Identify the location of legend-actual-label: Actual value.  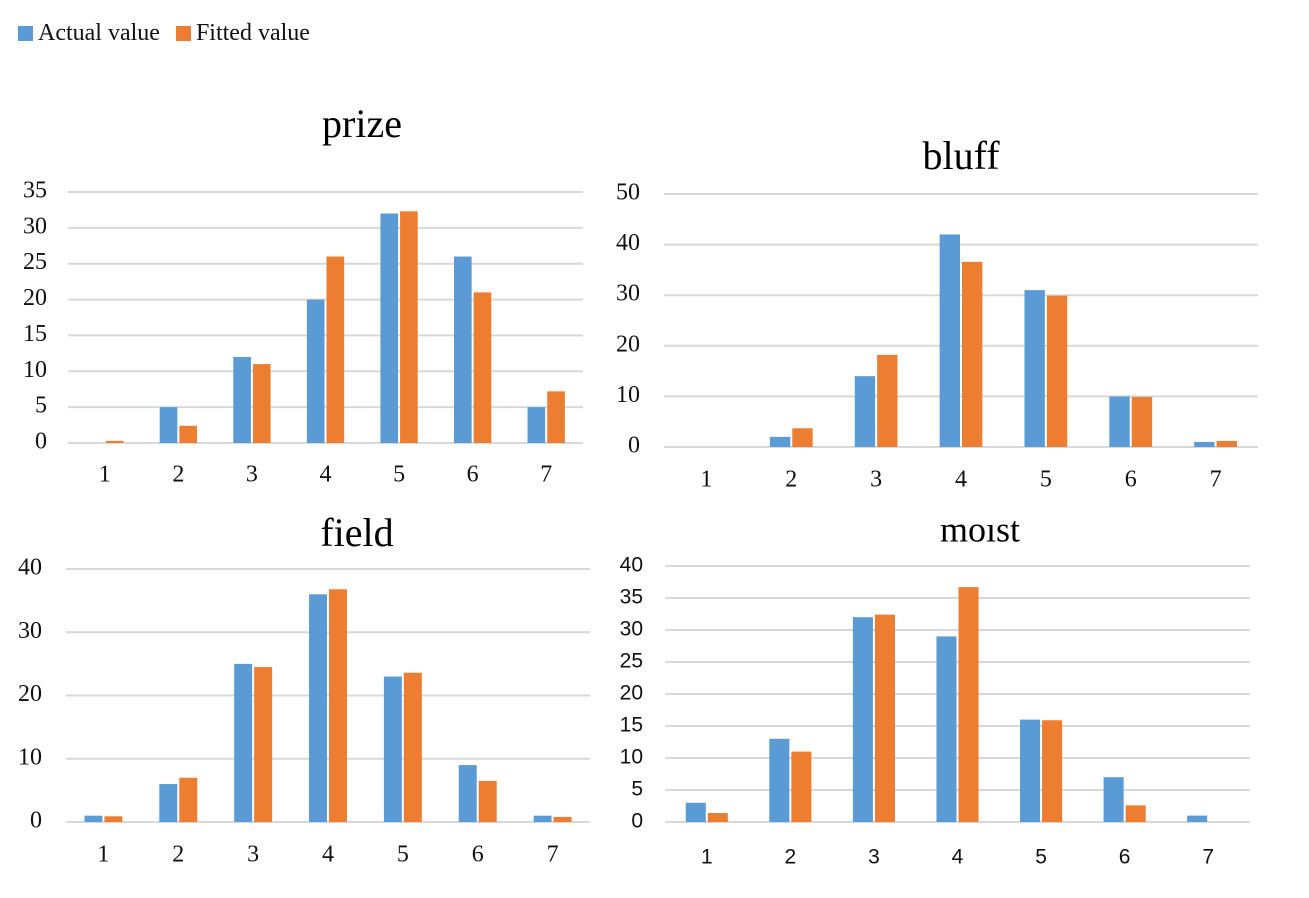
(99, 33).